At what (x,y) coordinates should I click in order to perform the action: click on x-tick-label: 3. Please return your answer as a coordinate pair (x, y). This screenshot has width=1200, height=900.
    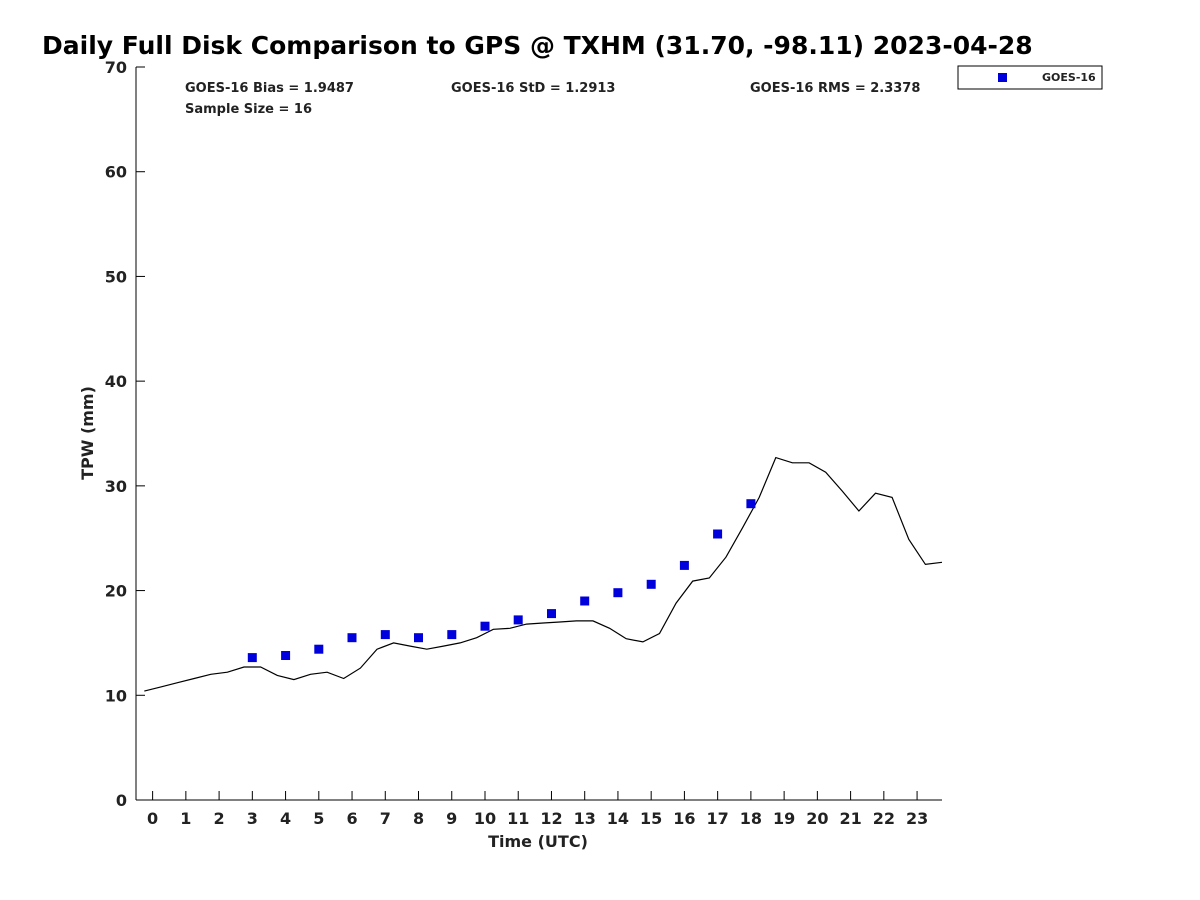
    Looking at the image, I should click on (252, 818).